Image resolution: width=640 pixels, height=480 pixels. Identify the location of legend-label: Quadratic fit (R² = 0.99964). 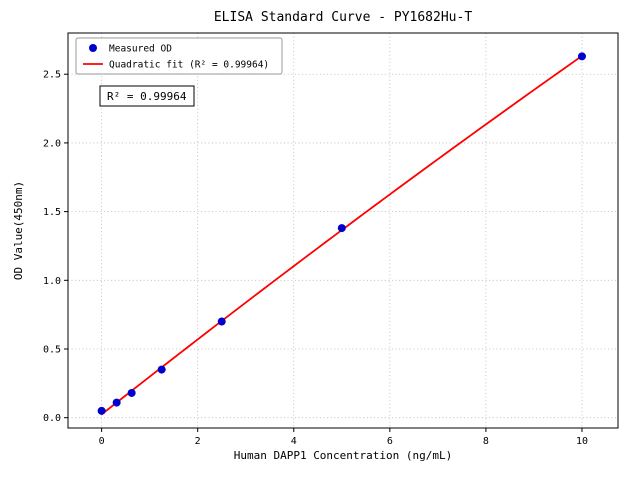
(189, 65).